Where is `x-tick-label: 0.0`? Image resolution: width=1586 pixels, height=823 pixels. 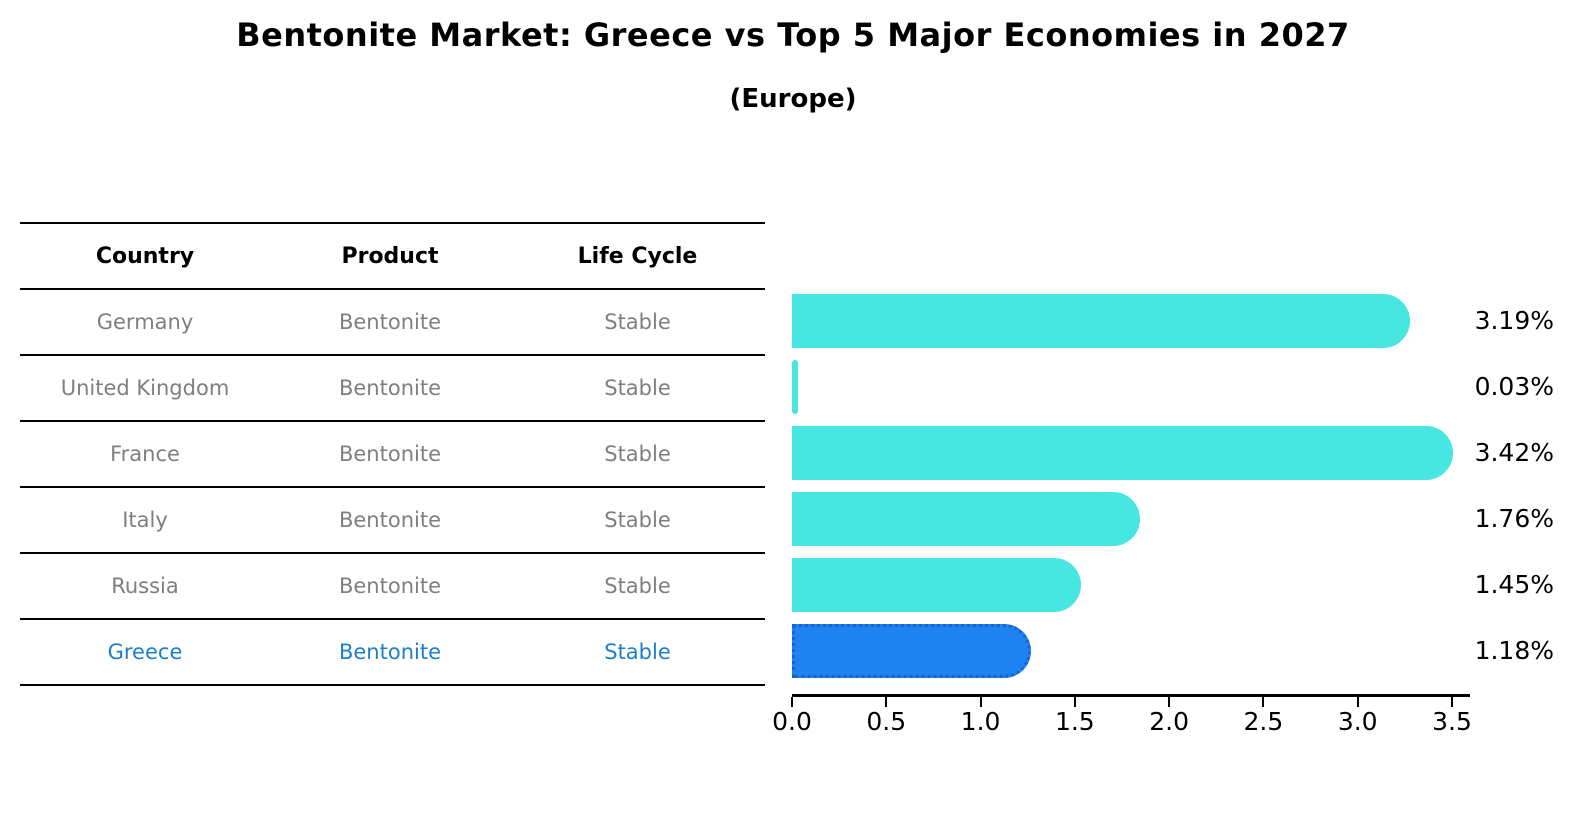 x-tick-label: 0.0 is located at coordinates (792, 721).